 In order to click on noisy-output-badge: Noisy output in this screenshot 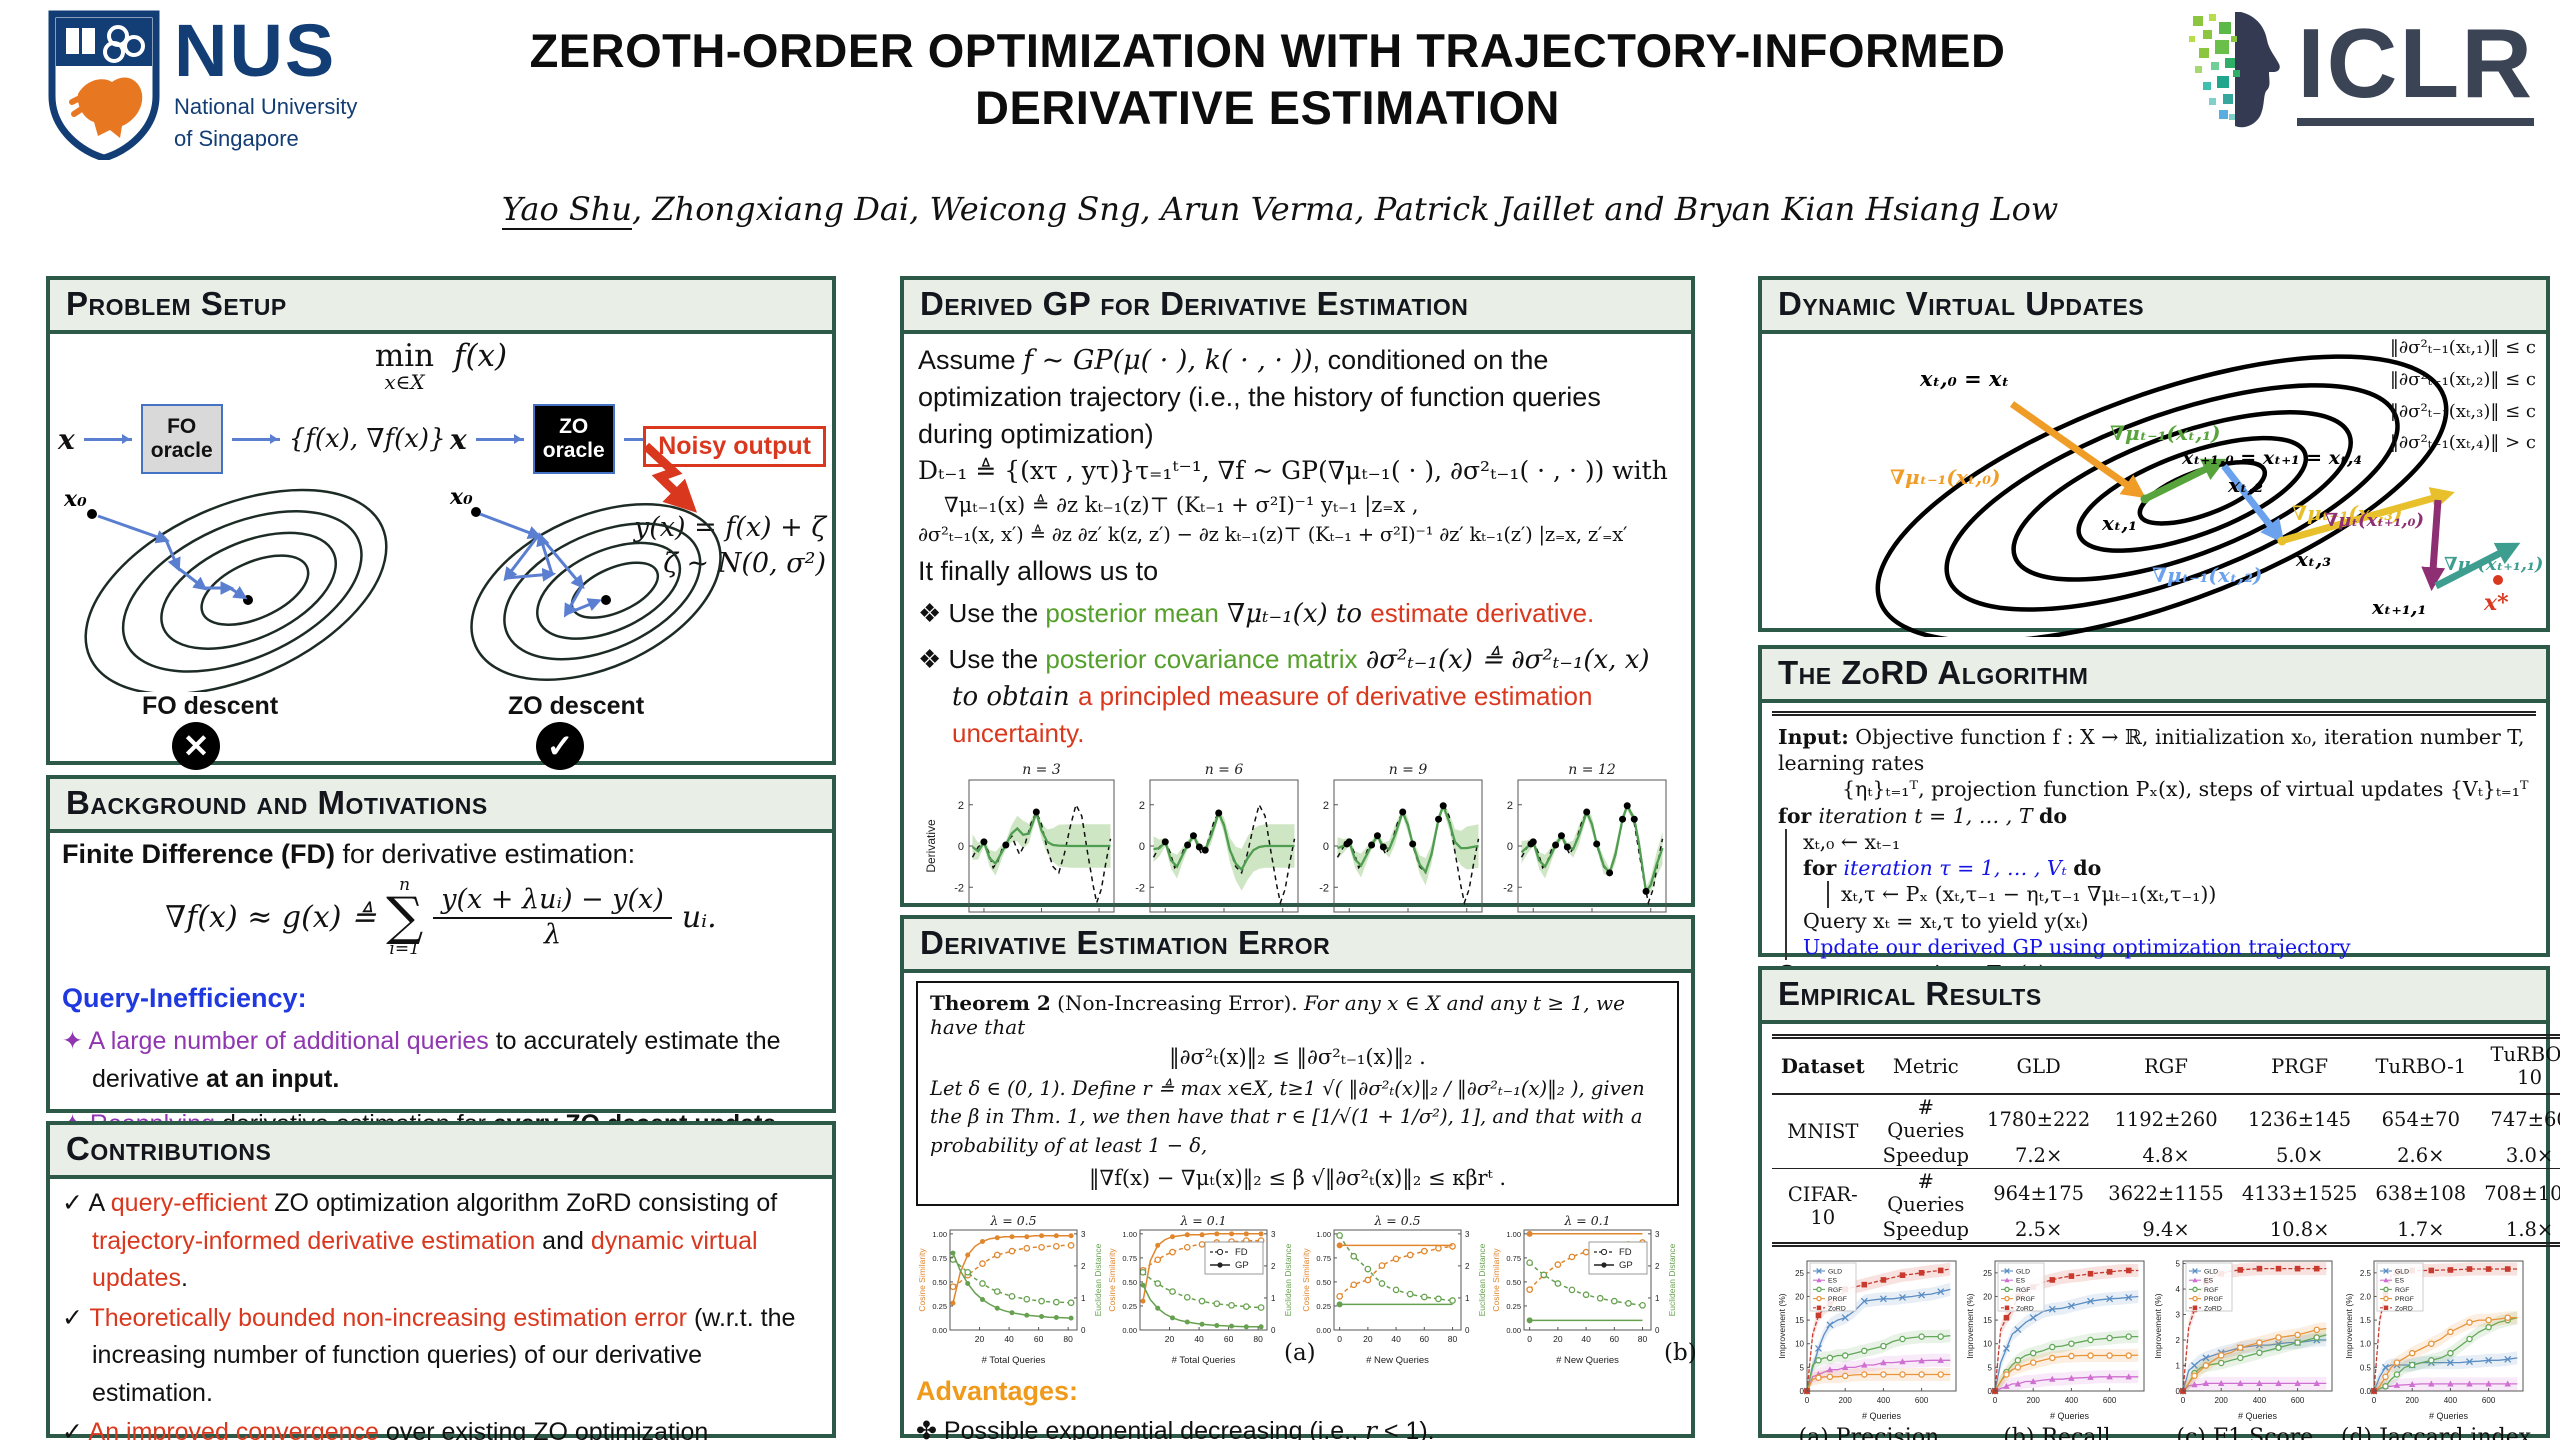, I will do `click(734, 446)`.